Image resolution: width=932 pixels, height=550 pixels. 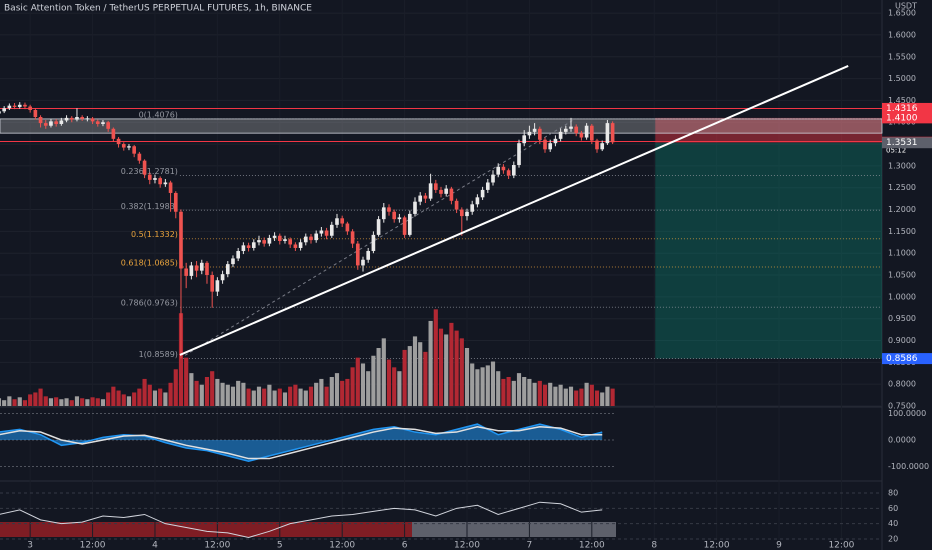 I want to click on price-tag-label: 1.3531, so click(x=902, y=143).